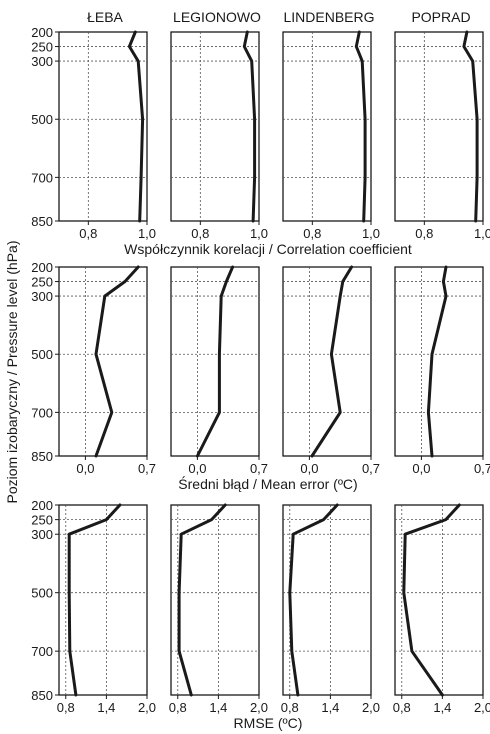  I want to click on panel-leba-row-1: 0,8 1,0, so click(107, 135).